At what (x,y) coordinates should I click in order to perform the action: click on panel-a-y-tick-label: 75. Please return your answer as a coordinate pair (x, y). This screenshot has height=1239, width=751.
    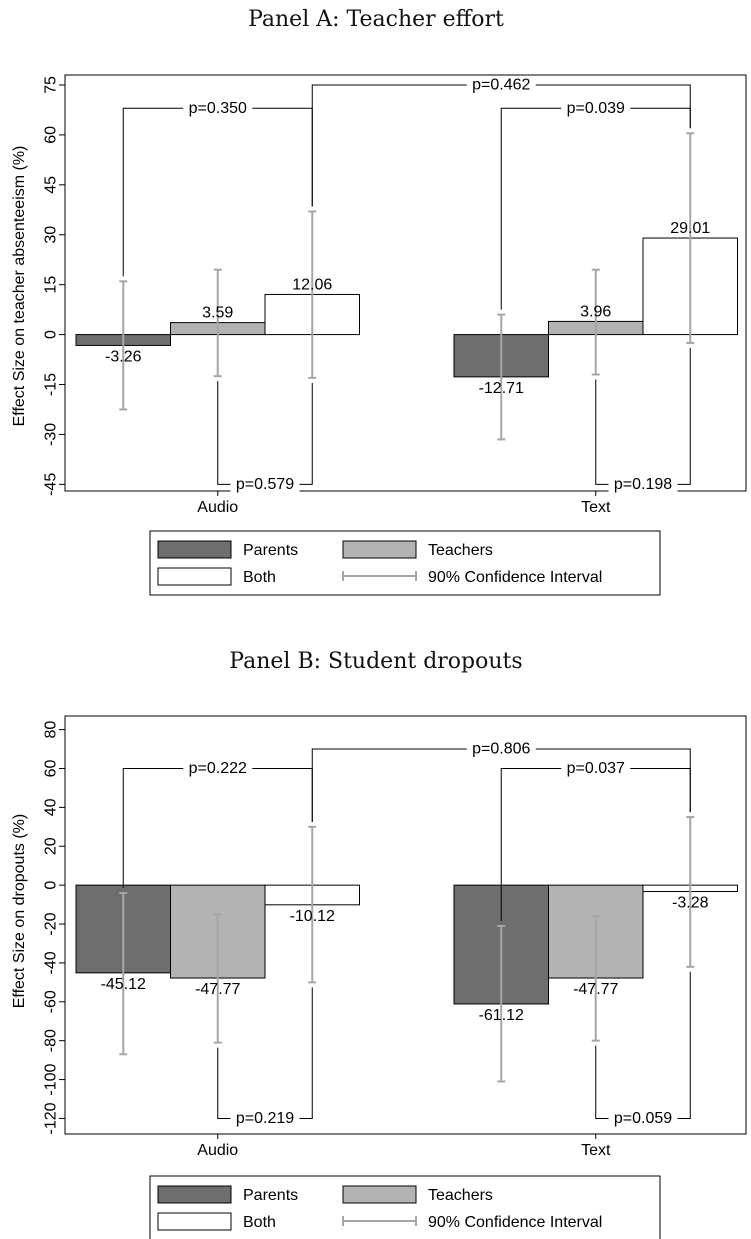
    Looking at the image, I should click on (51, 85).